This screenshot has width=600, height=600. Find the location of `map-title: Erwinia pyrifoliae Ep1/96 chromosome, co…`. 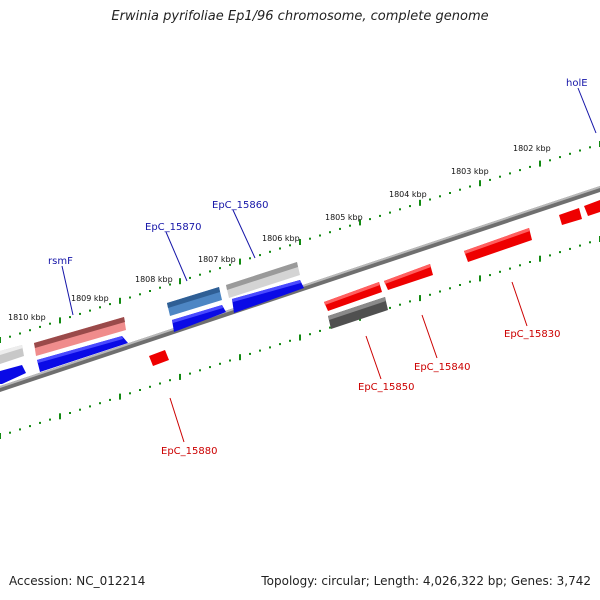

map-title: Erwinia pyrifoliae Ep1/96 chromosome, co… is located at coordinates (300, 16).